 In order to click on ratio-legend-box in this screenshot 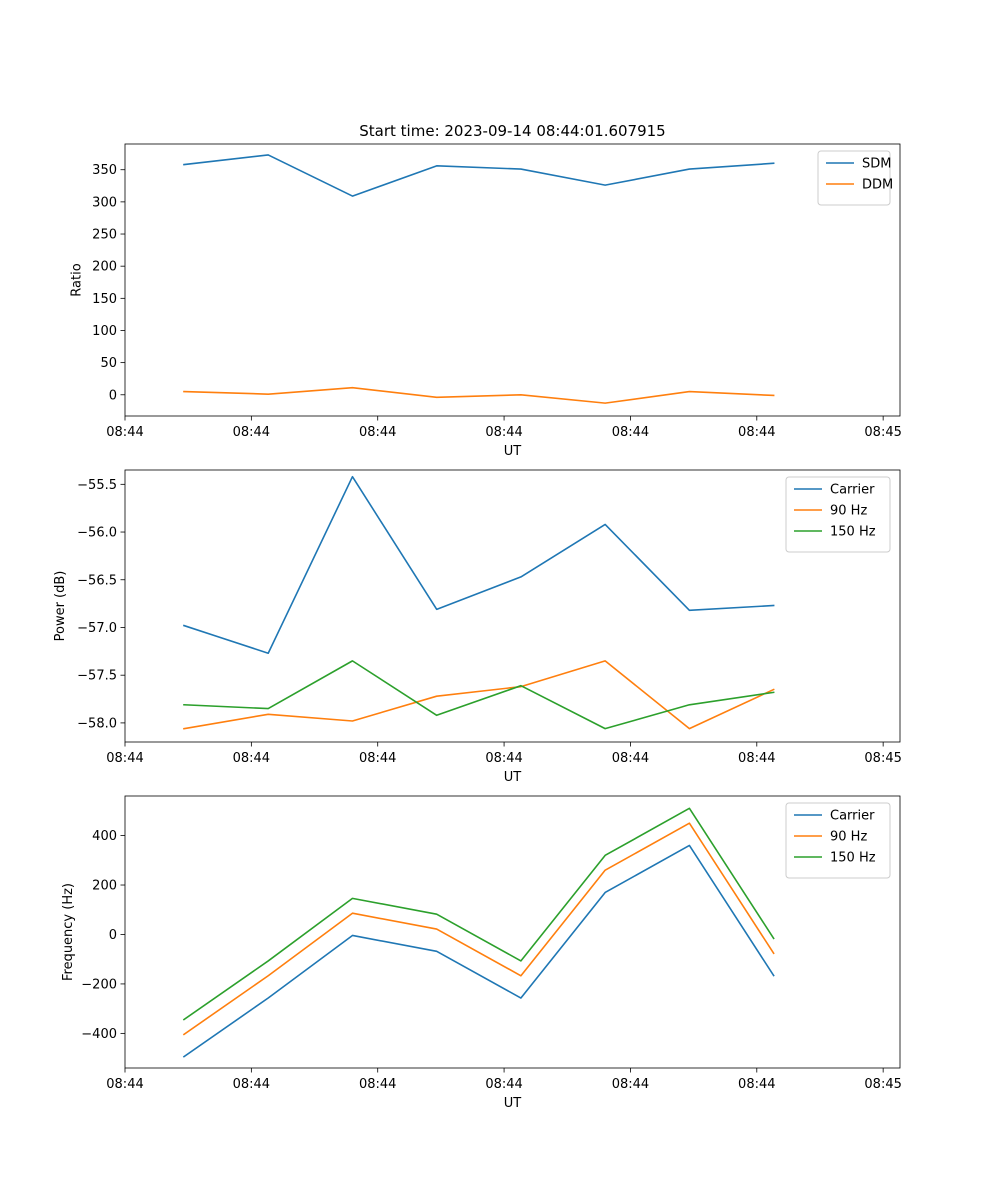, I will do `click(854, 178)`.